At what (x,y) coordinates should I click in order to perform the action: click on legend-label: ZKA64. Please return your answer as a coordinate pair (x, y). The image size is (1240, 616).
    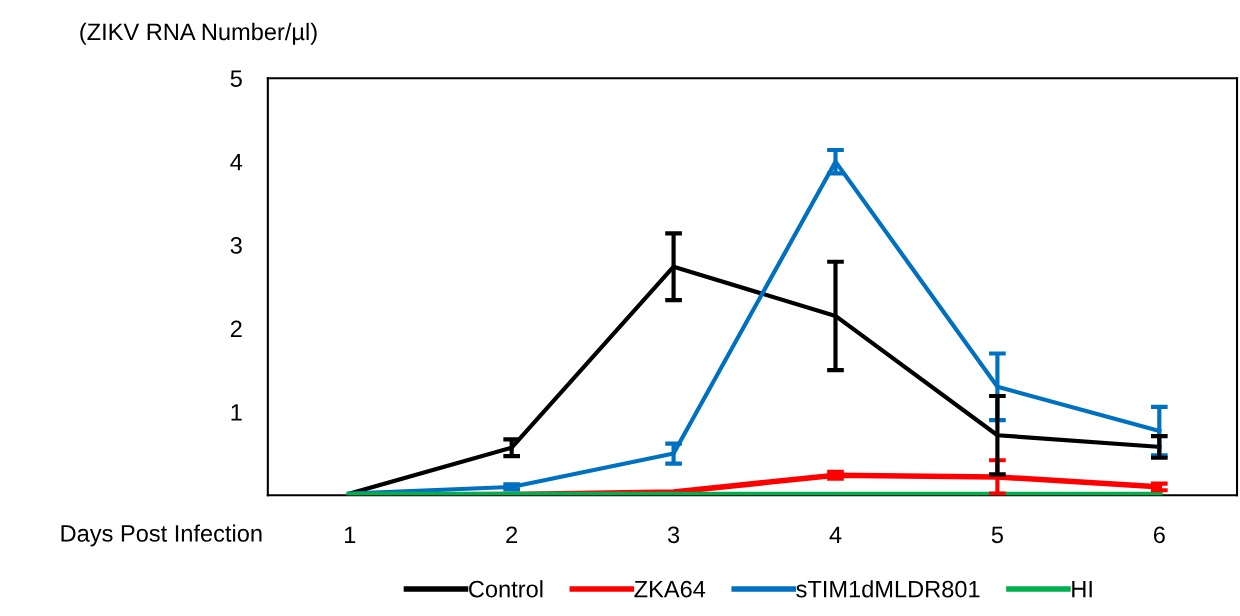
    Looking at the image, I should click on (670, 589).